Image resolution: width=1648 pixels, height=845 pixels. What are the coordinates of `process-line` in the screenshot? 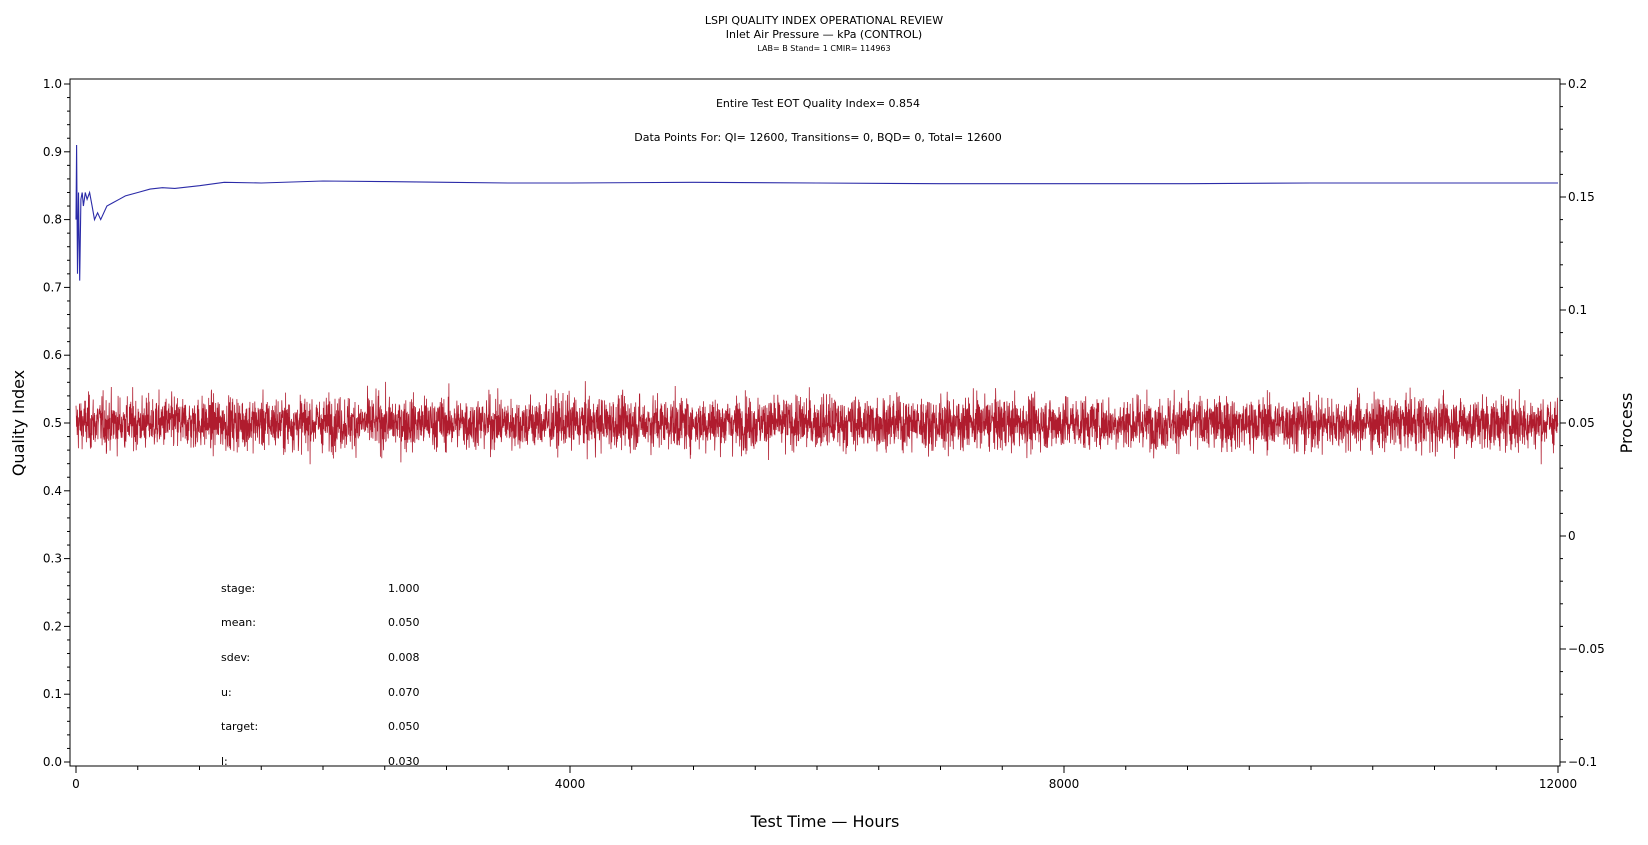 It's located at (817, 423).